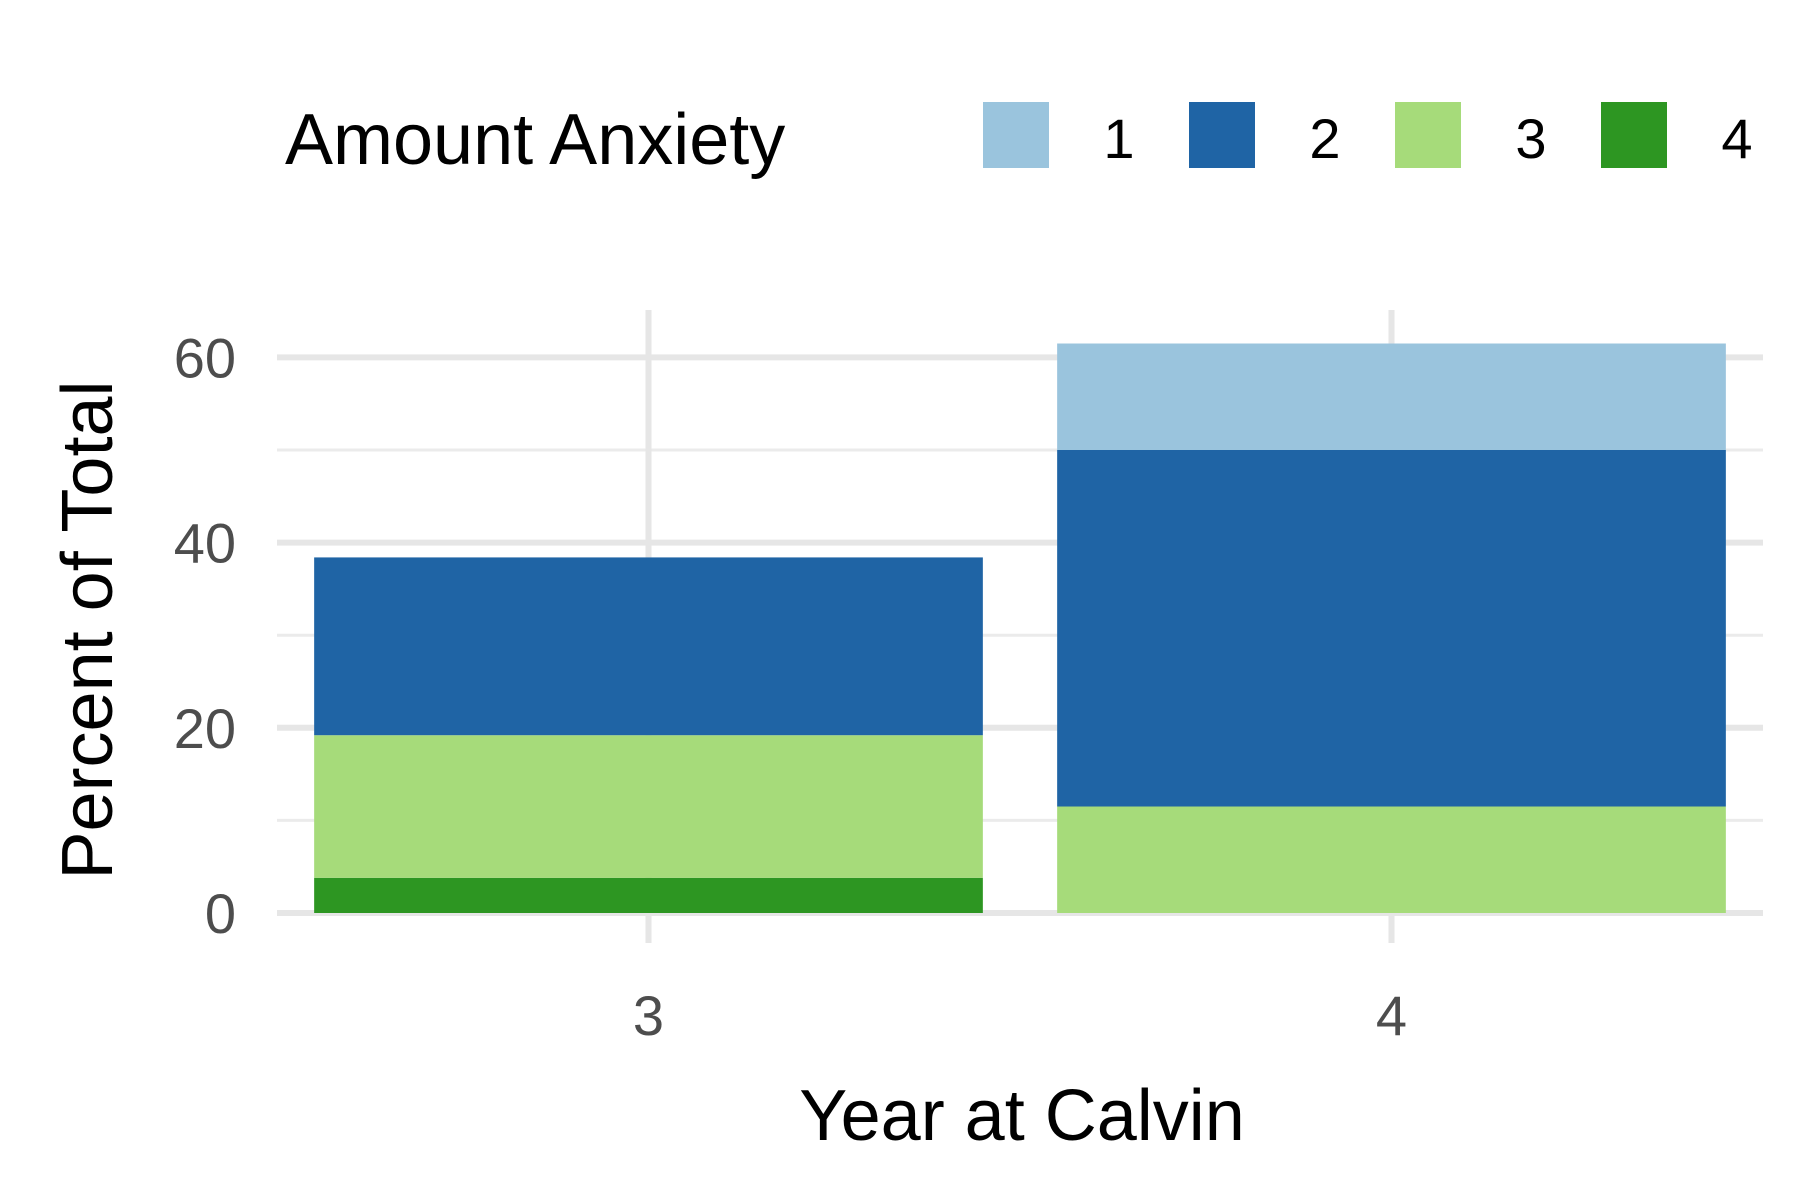 The width and height of the screenshot is (1800, 1200). Describe the element at coordinates (1368, 136) in the screenshot. I see `legend-items: 1 2 3 4` at that location.